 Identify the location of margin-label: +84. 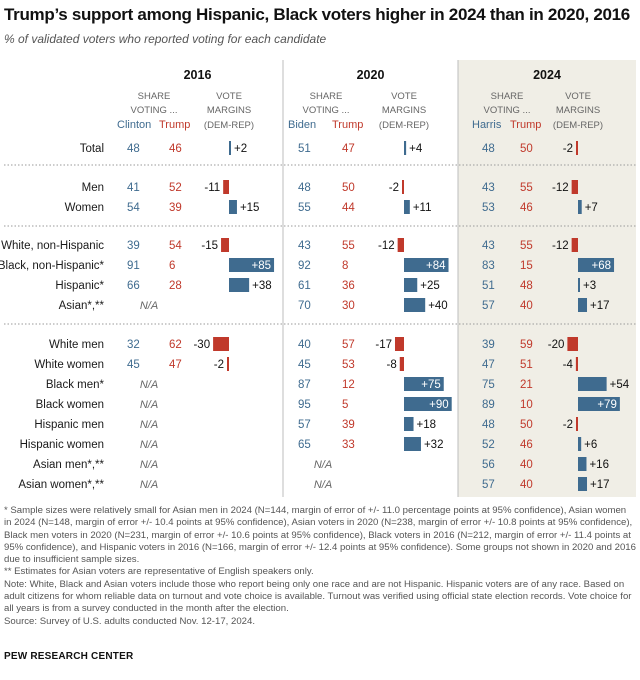
(436, 266).